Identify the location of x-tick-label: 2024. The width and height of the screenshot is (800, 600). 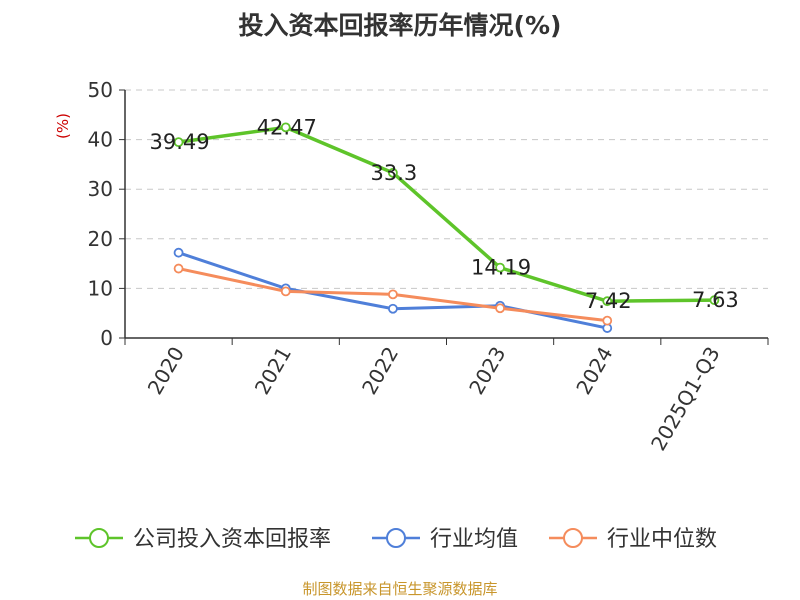
(594, 371).